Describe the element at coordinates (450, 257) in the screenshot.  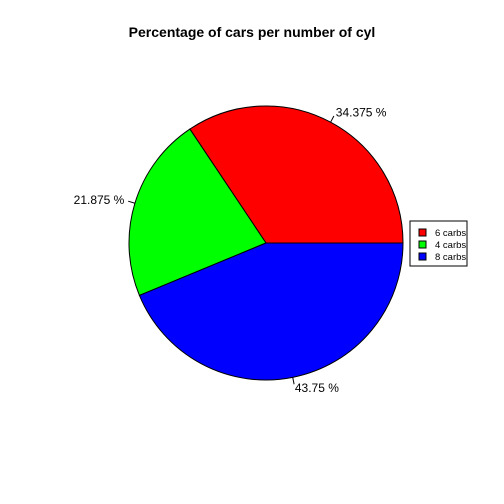
I see `legend-label: 8 carbs` at that location.